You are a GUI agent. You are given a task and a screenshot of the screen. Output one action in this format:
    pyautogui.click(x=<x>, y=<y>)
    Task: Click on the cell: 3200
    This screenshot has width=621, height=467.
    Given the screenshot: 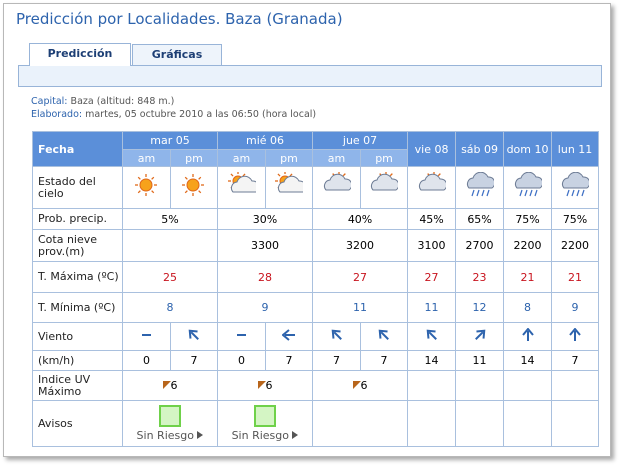 What is the action you would take?
    pyautogui.click(x=360, y=245)
    